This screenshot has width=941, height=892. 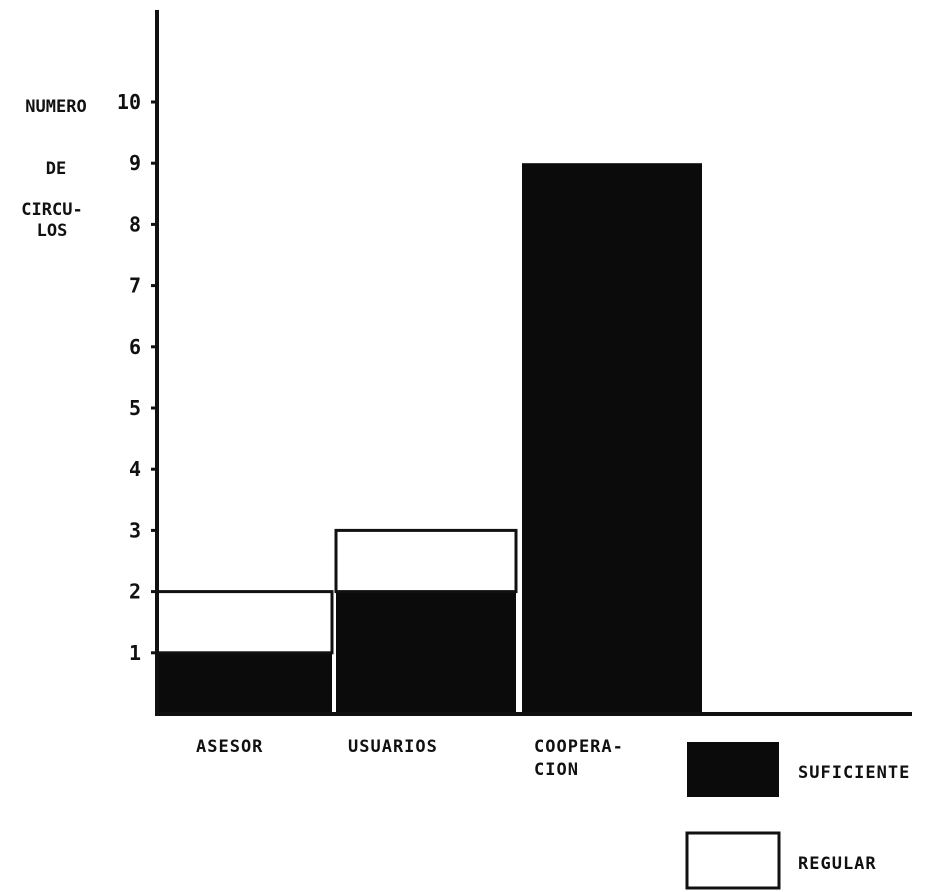 What do you see at coordinates (135, 530) in the screenshot?
I see `y-tick-label: 3` at bounding box center [135, 530].